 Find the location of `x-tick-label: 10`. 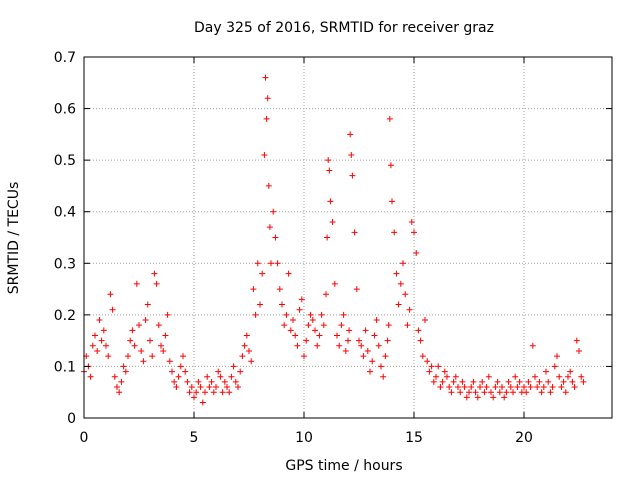

x-tick-label: 10 is located at coordinates (304, 438).